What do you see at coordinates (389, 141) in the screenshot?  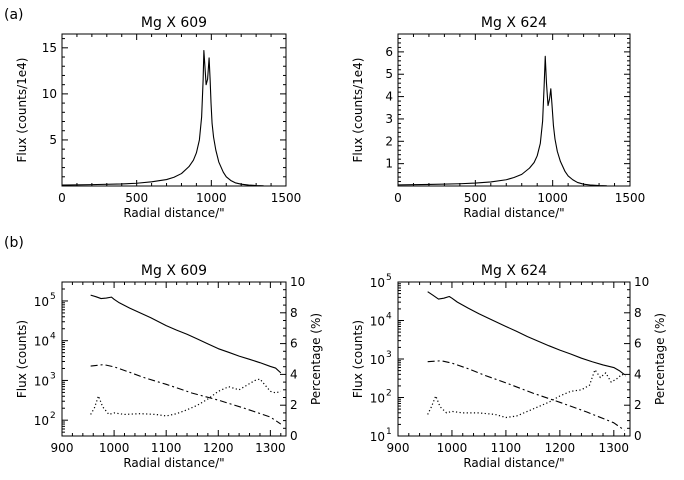 I see `y-tick-label: 2` at bounding box center [389, 141].